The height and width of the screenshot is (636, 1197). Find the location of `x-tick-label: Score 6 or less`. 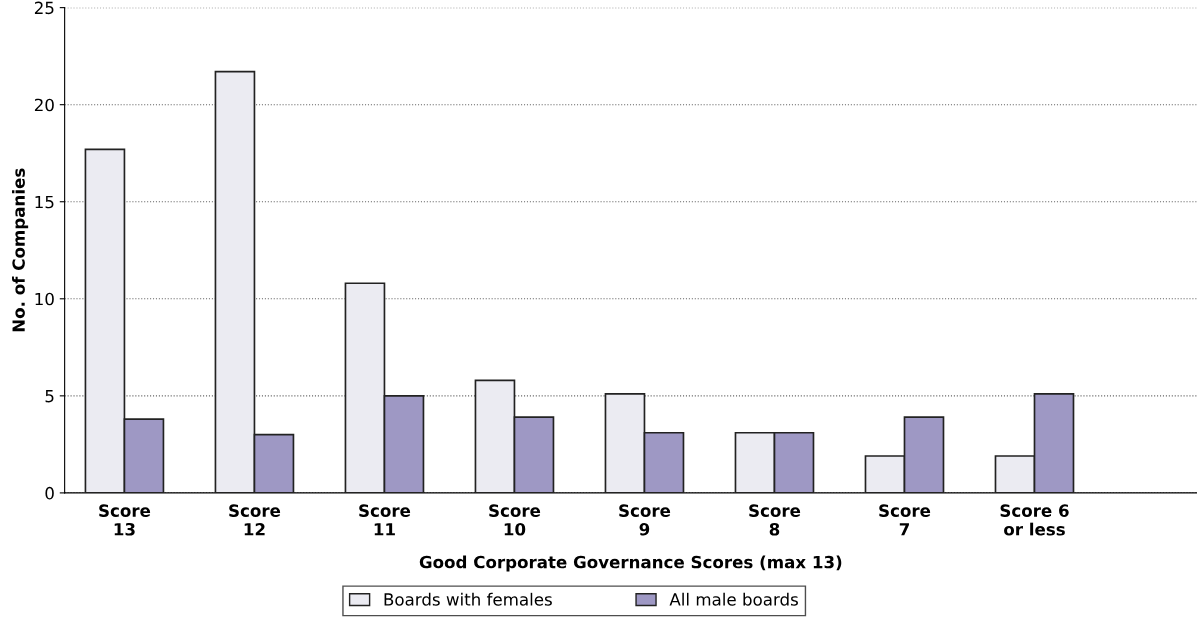

x-tick-label: Score 6 or less is located at coordinates (1034, 520).